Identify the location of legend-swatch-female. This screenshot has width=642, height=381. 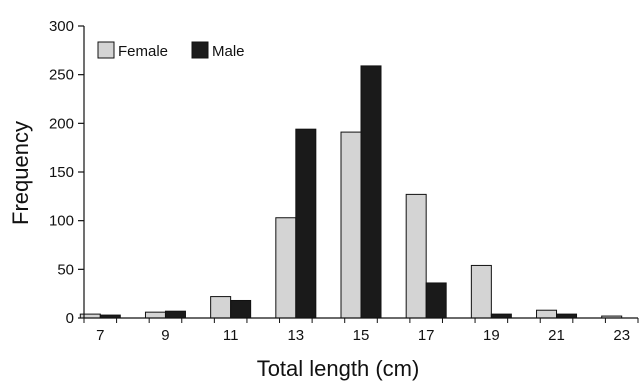
(106, 50).